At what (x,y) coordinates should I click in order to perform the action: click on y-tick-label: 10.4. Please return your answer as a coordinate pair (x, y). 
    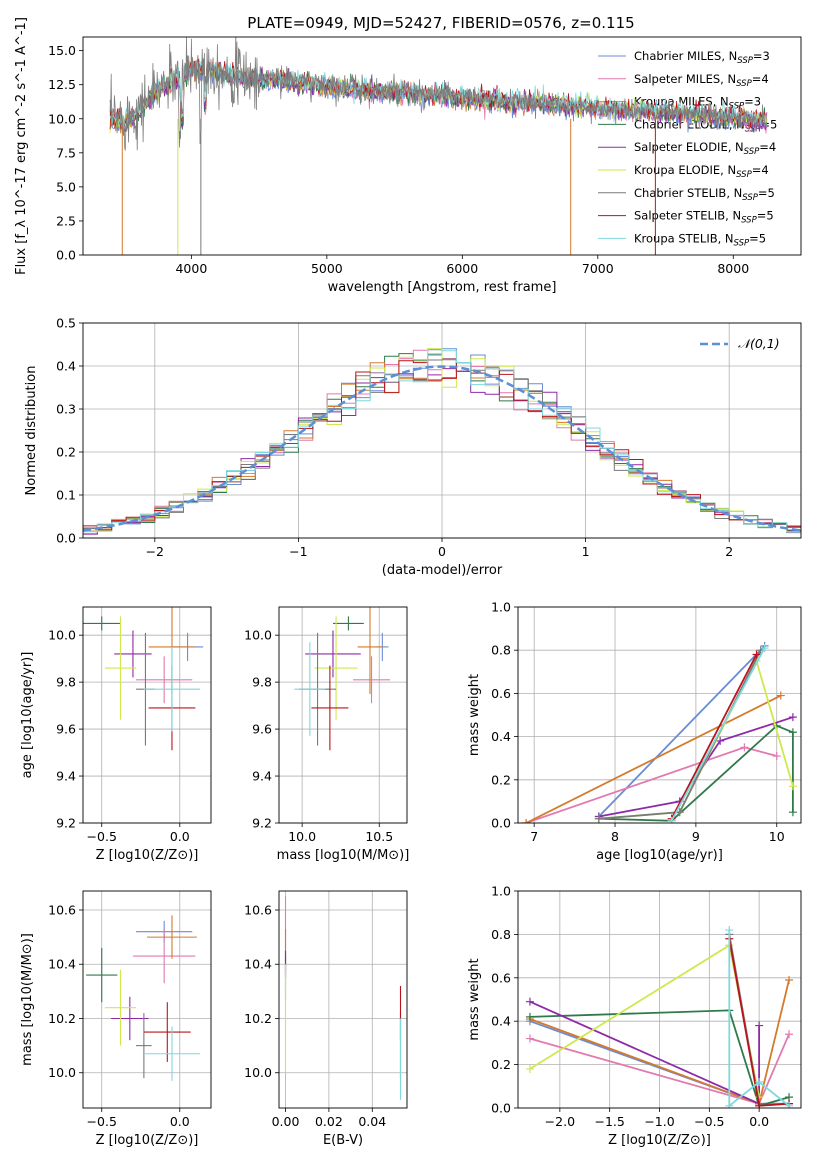
    Looking at the image, I should click on (62, 964).